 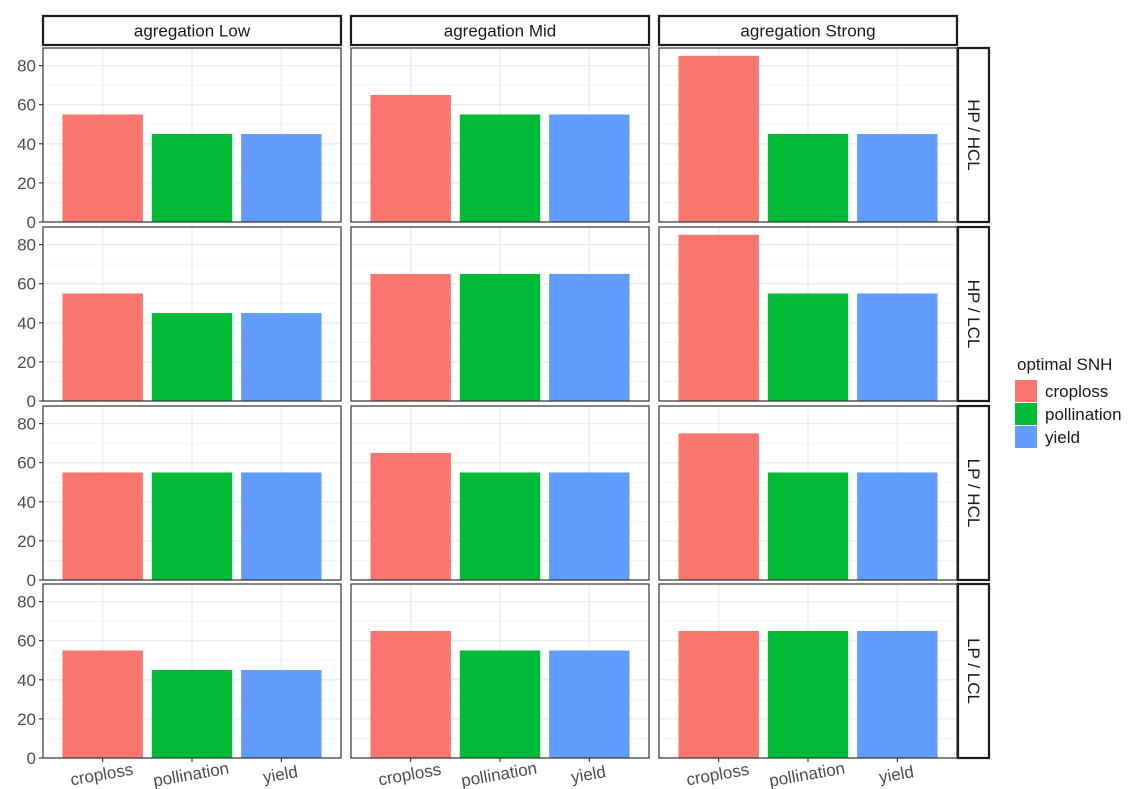 What do you see at coordinates (1076, 391) in the screenshot?
I see `legend-label: croploss` at bounding box center [1076, 391].